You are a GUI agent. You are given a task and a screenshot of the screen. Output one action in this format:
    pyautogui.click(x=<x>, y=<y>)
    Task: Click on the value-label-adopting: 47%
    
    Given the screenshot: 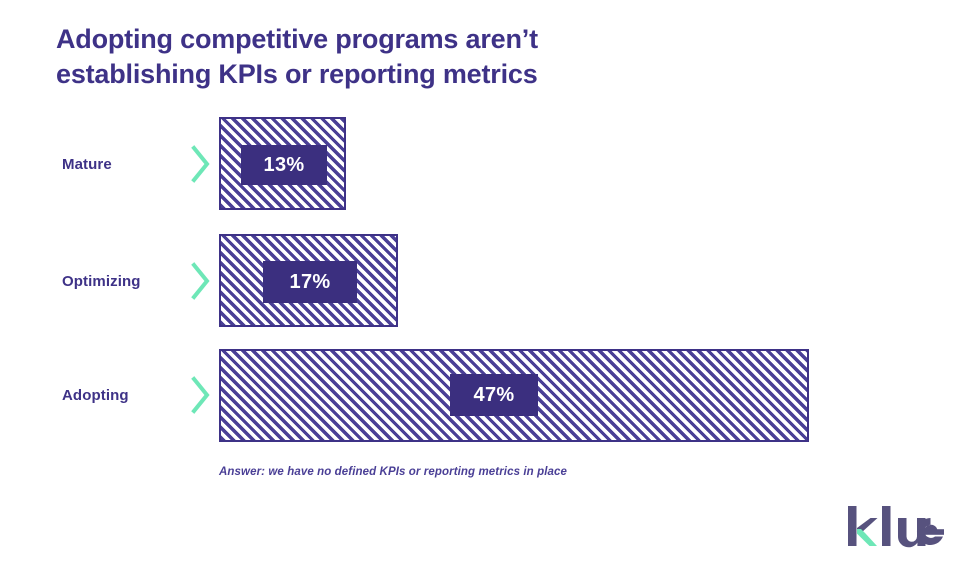 What is the action you would take?
    pyautogui.click(x=494, y=395)
    